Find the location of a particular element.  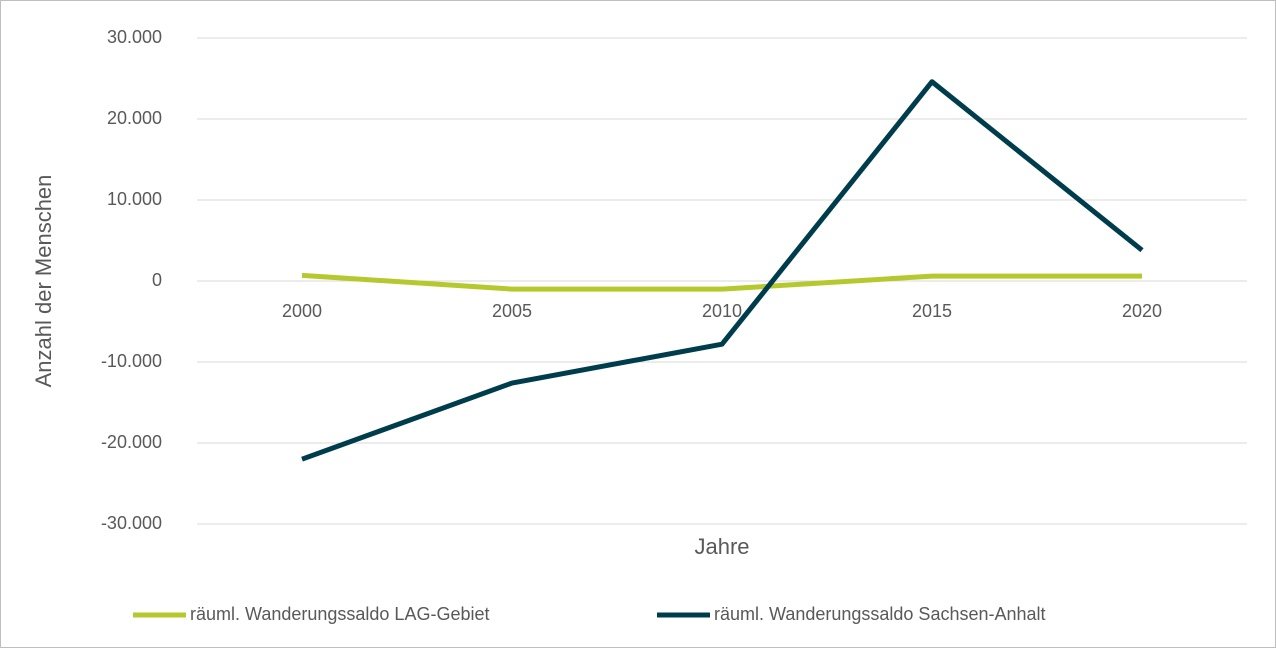

x-tick-label: 2005 is located at coordinates (512, 311).